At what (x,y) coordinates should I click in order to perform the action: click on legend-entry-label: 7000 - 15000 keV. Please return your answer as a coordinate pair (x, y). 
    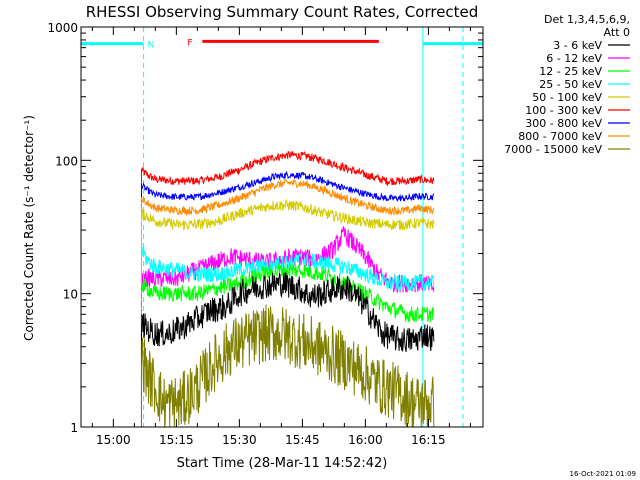
    Looking at the image, I should click on (553, 149).